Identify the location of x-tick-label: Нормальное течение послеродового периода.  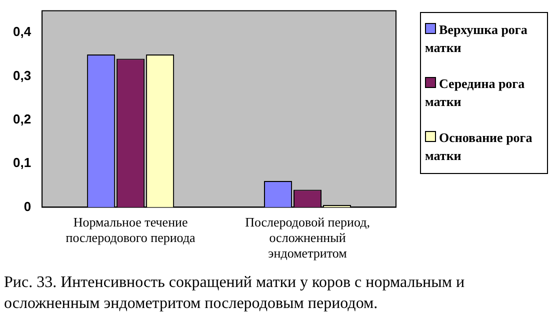
(131, 230).